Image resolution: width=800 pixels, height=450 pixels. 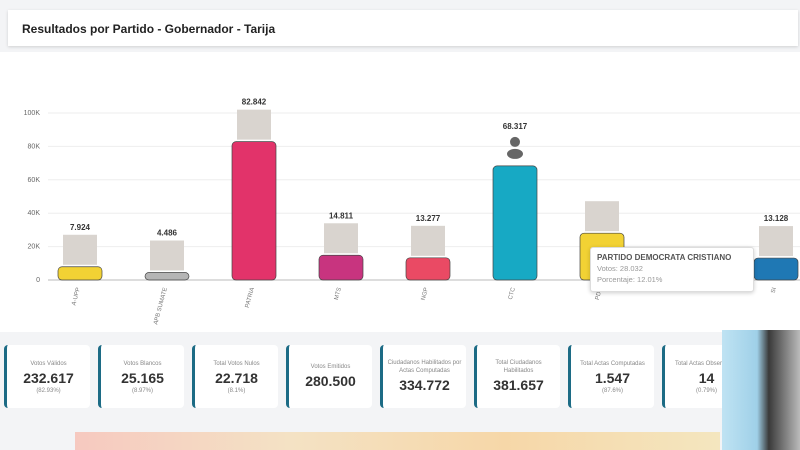 I want to click on x-tick-label: CTC, so click(x=512, y=293).